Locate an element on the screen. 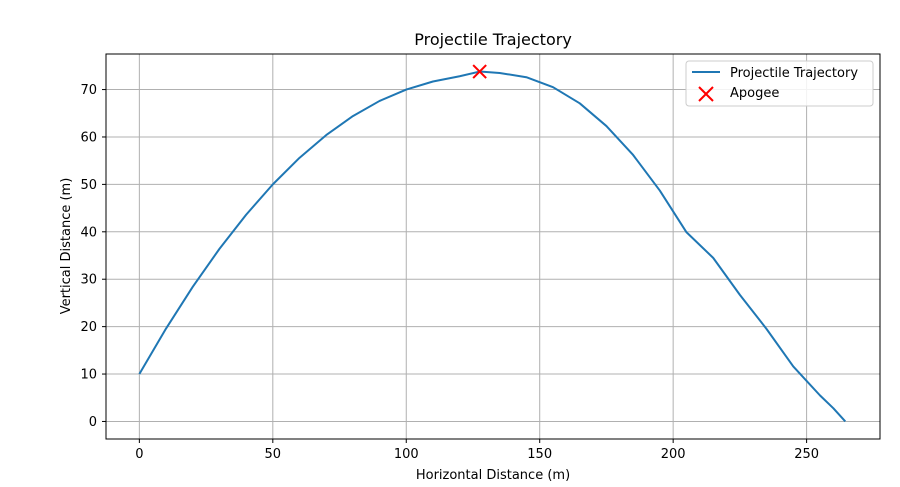 This screenshot has height=487, width=900. legend: Projectile Trajectory Apogee is located at coordinates (779, 83).